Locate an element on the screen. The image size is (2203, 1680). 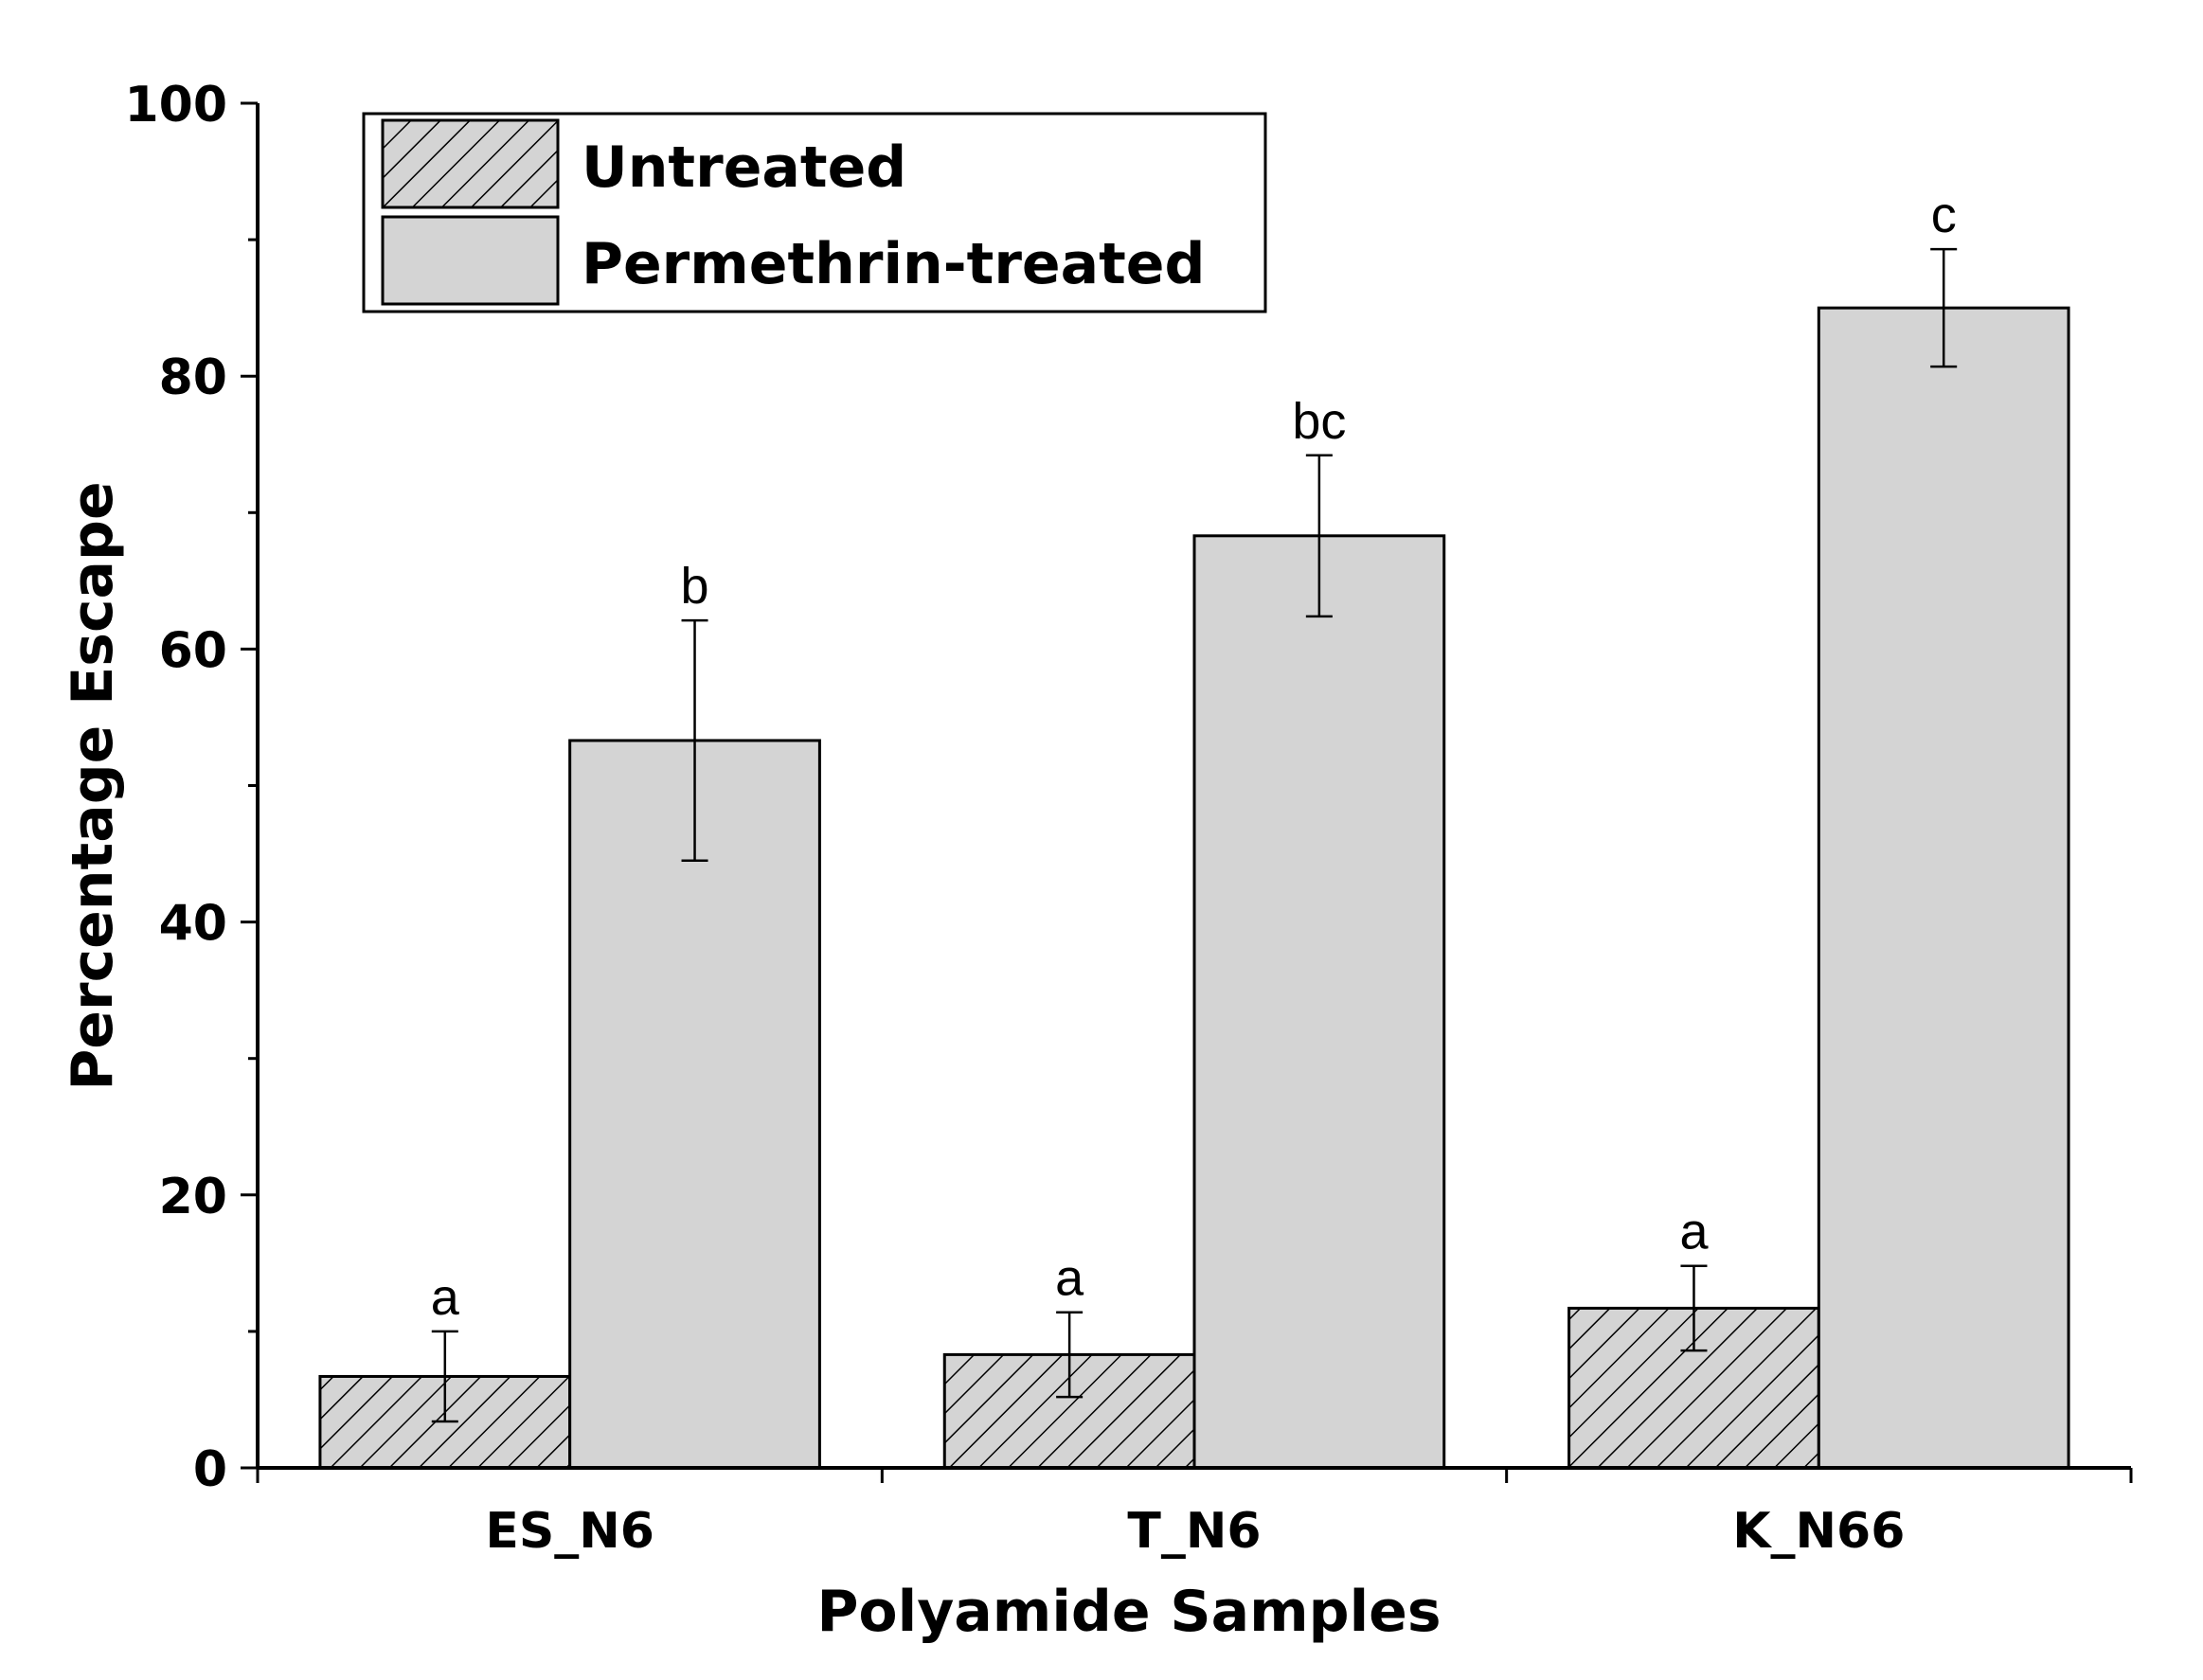
y-ticks: 0 20 40 60 80 100 is located at coordinates (191, 787).